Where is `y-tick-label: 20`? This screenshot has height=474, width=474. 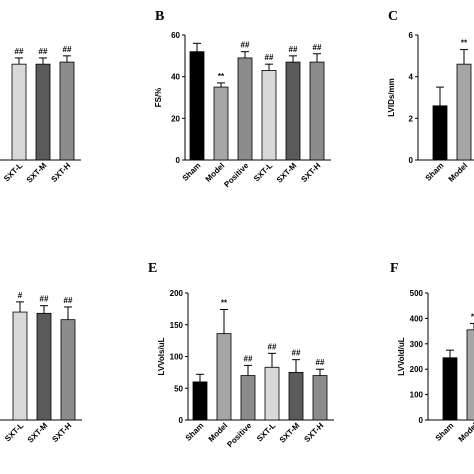
y-tick-label: 20 is located at coordinates (175, 118).